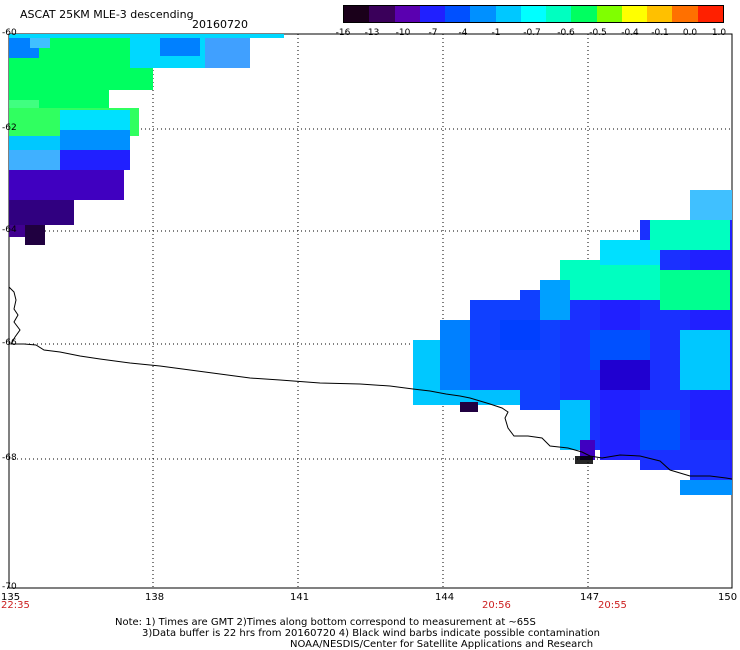 The image size is (740, 650). What do you see at coordinates (598, 33) in the screenshot?
I see `colorbar-label: -0.5` at bounding box center [598, 33].